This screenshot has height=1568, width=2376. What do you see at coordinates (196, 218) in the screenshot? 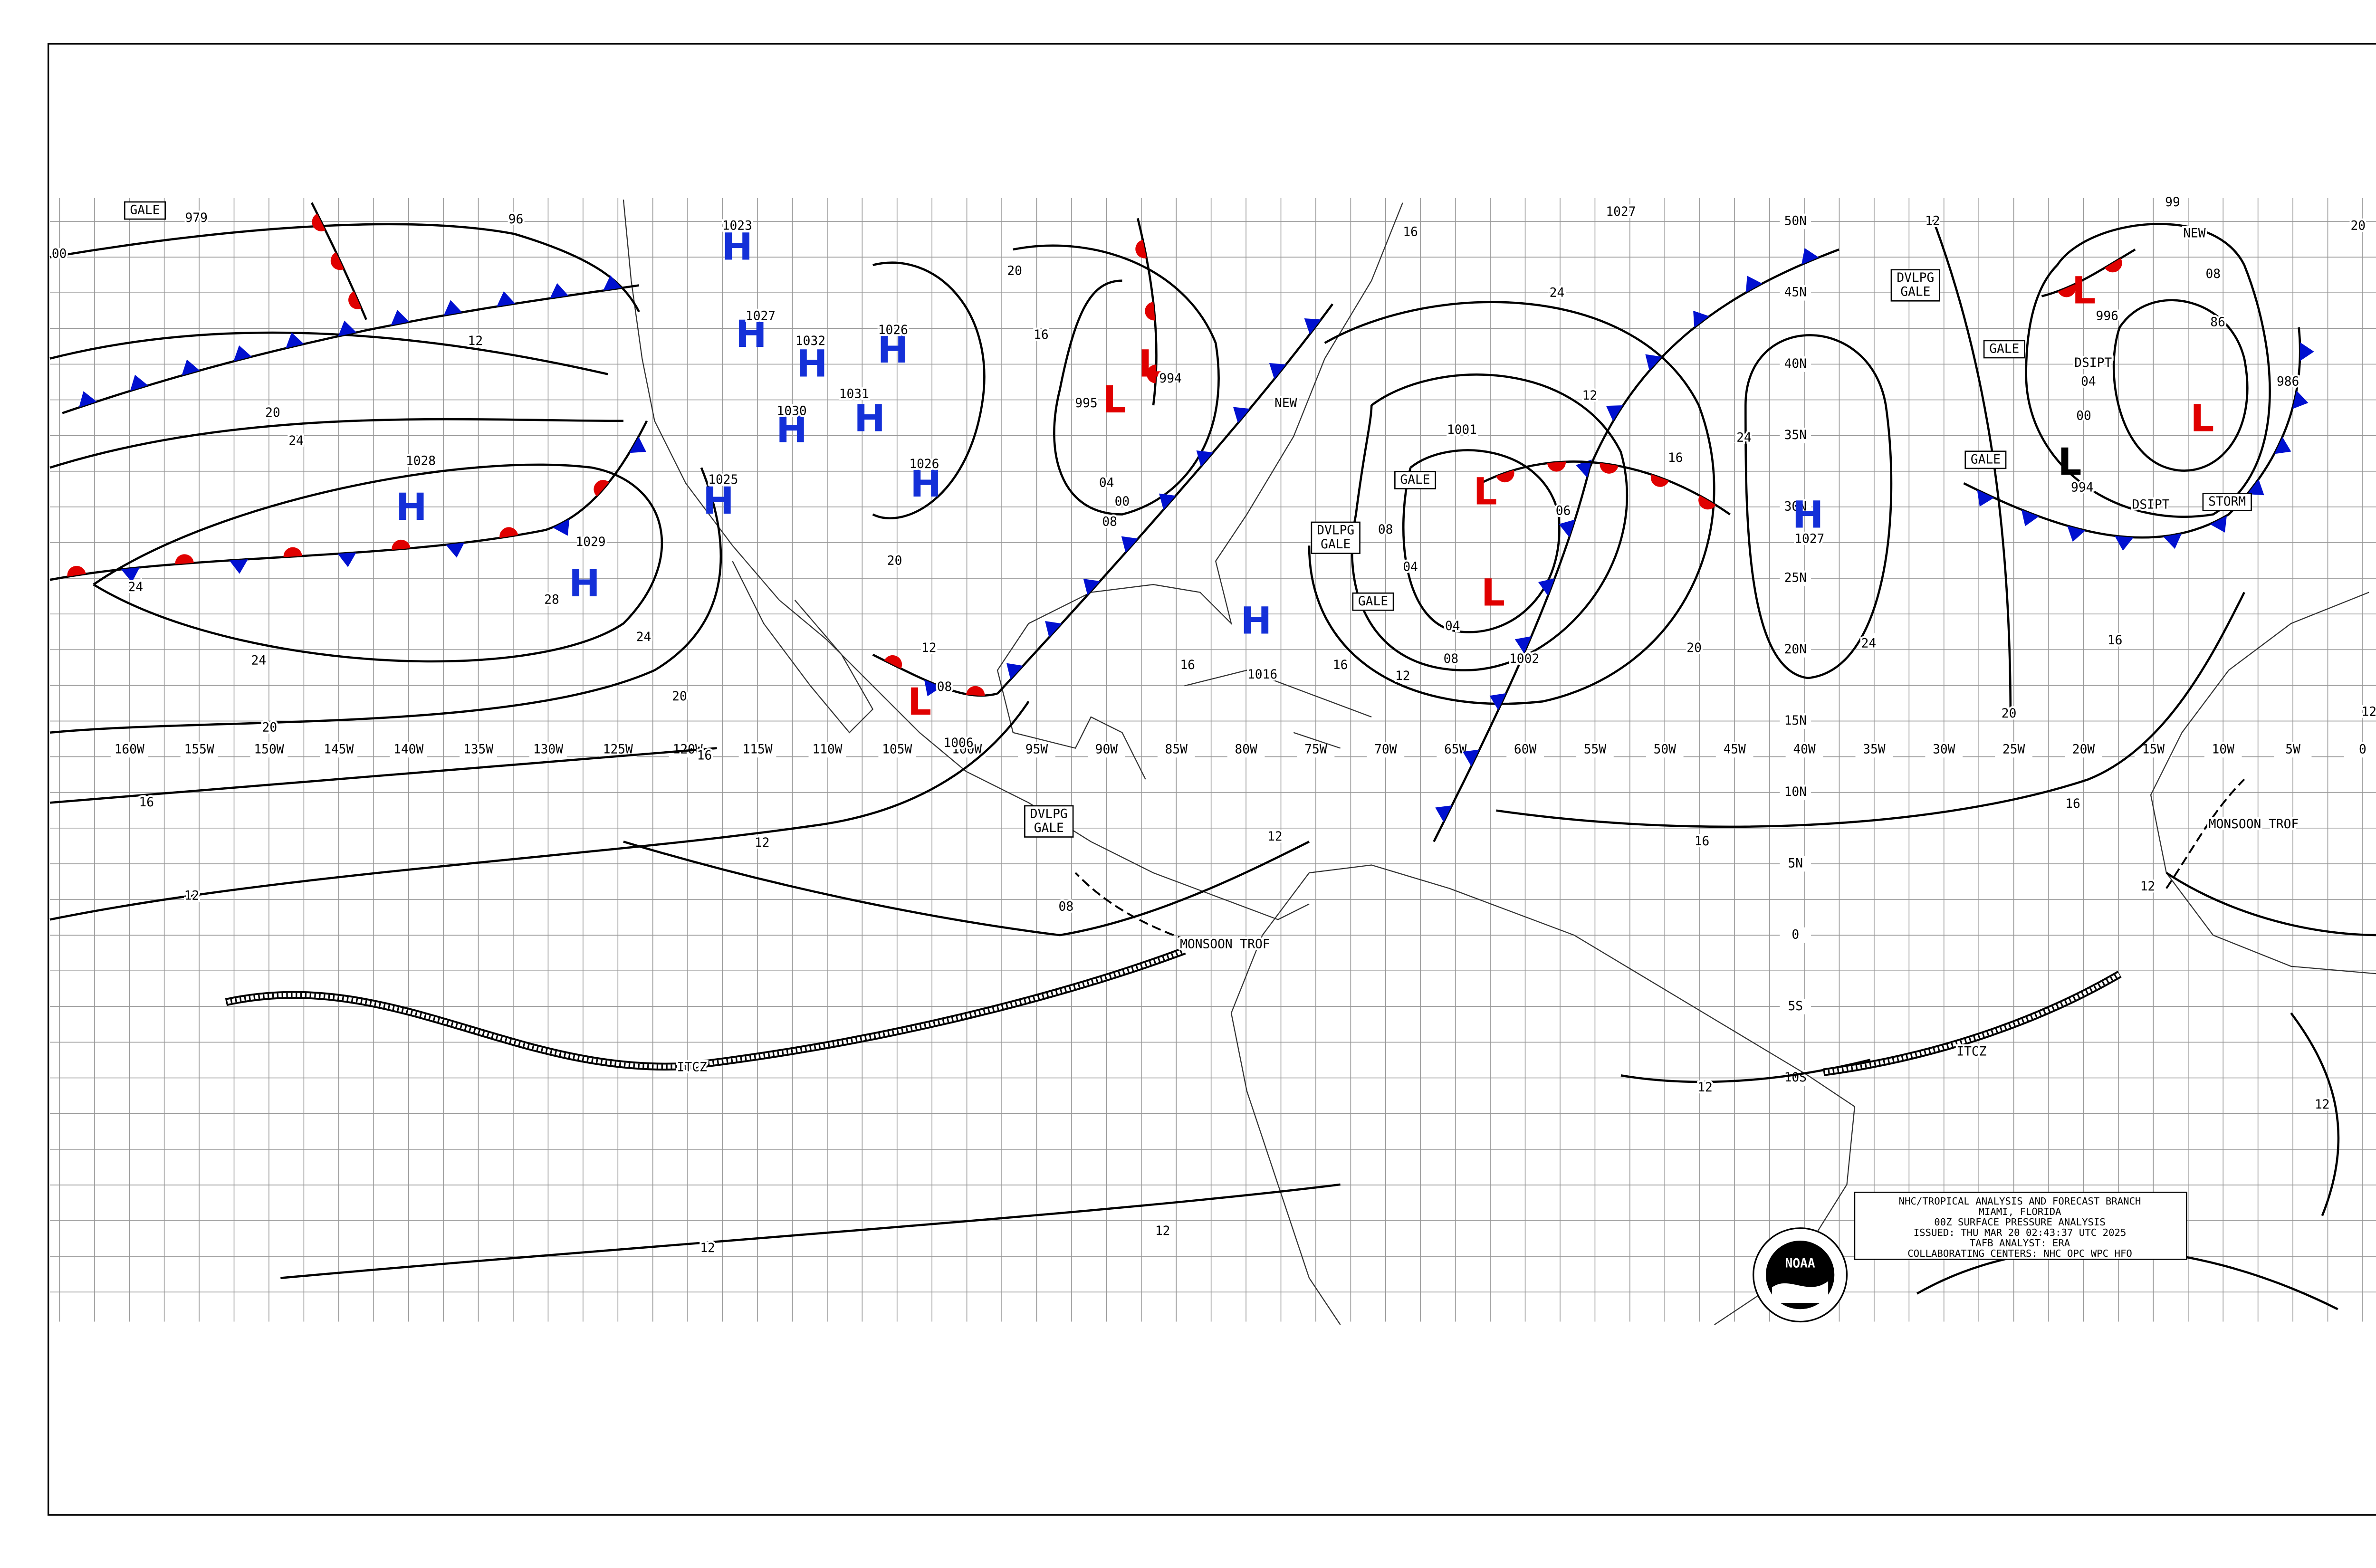
I see `isobar-label: 979` at bounding box center [196, 218].